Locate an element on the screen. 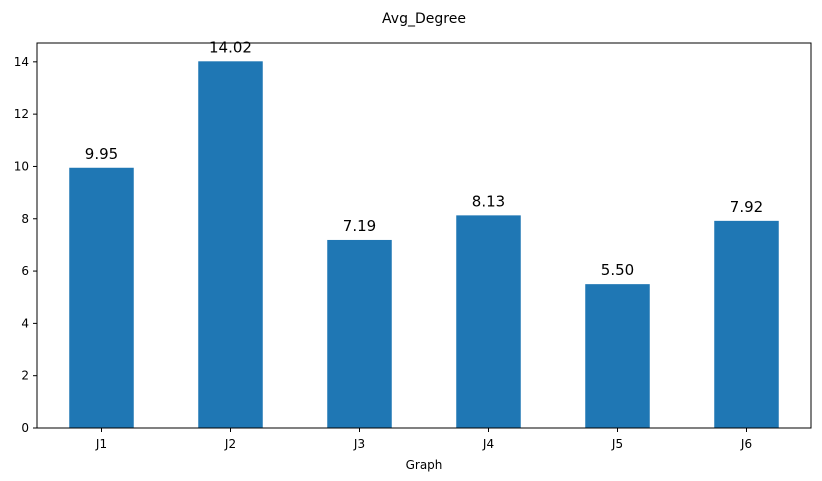  bar-j3 is located at coordinates (359, 333).